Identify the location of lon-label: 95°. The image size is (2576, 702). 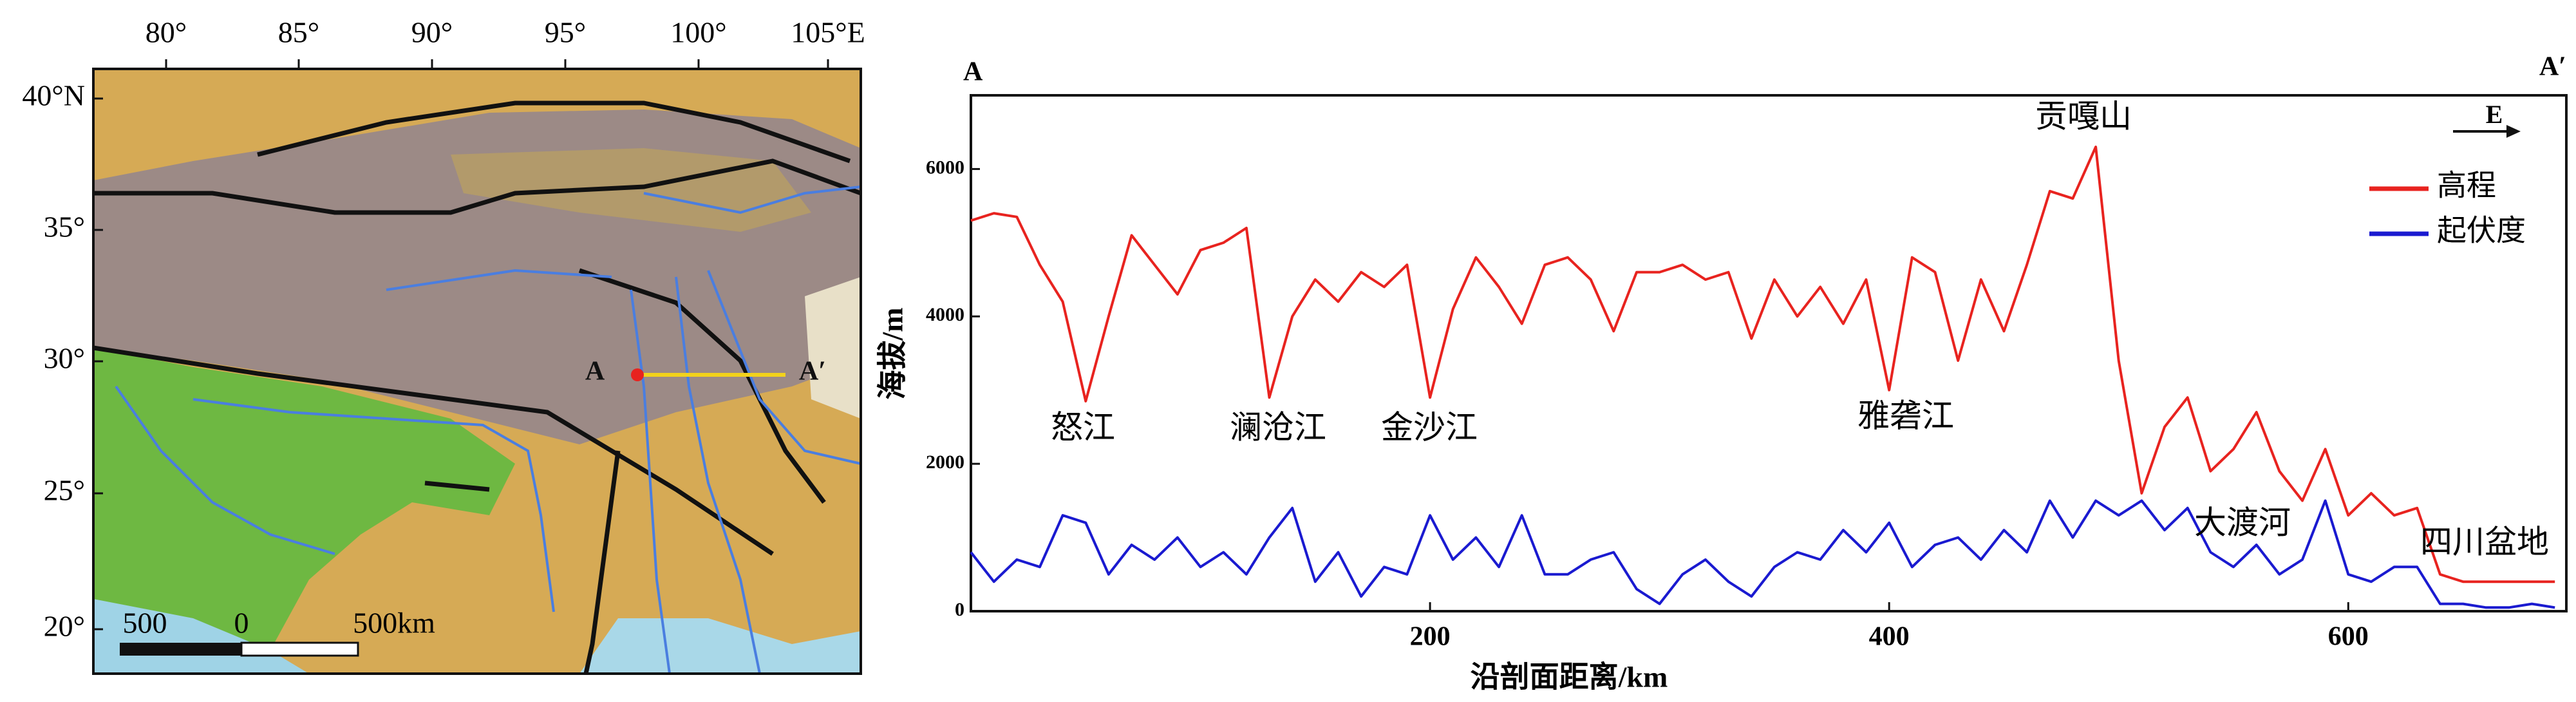
(565, 32).